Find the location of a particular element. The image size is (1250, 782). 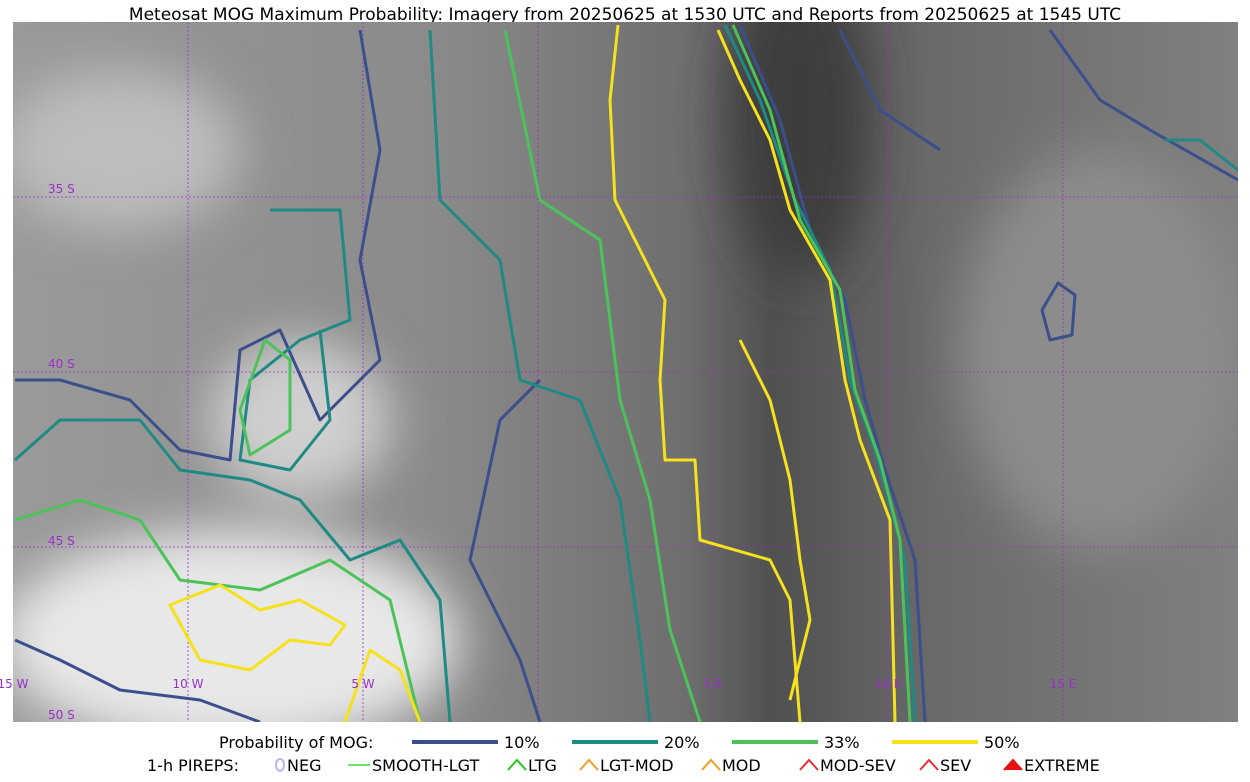

legend-entry: 20% is located at coordinates (682, 742).